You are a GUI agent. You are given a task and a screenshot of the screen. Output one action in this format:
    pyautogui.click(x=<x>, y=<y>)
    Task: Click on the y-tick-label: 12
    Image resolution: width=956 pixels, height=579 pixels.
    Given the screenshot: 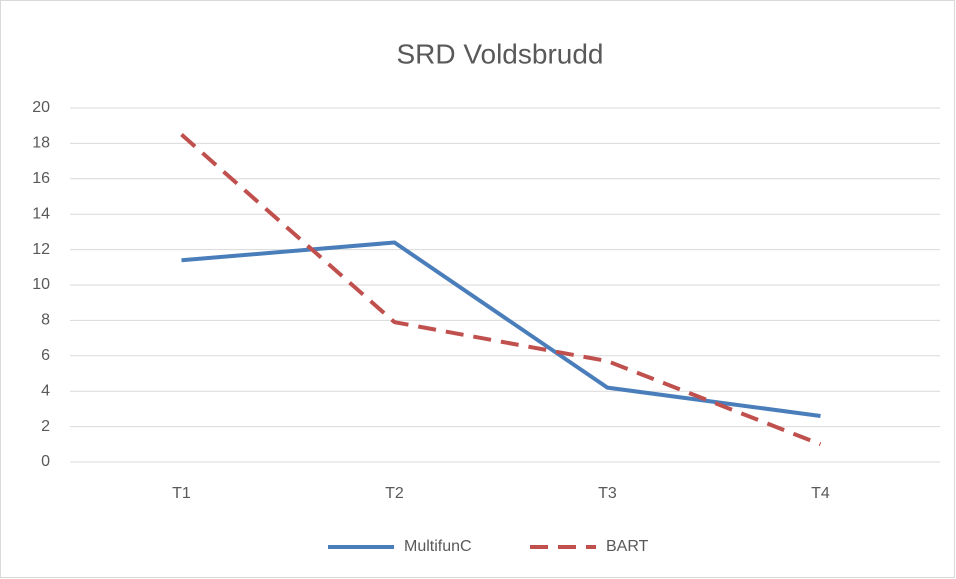 What is the action you would take?
    pyautogui.click(x=41, y=249)
    